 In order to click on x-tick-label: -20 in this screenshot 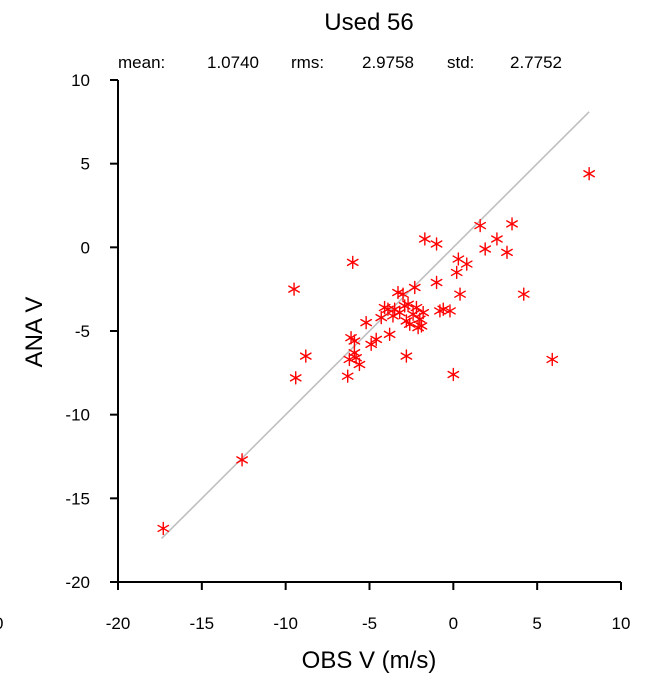, I will do `click(118, 623)`.